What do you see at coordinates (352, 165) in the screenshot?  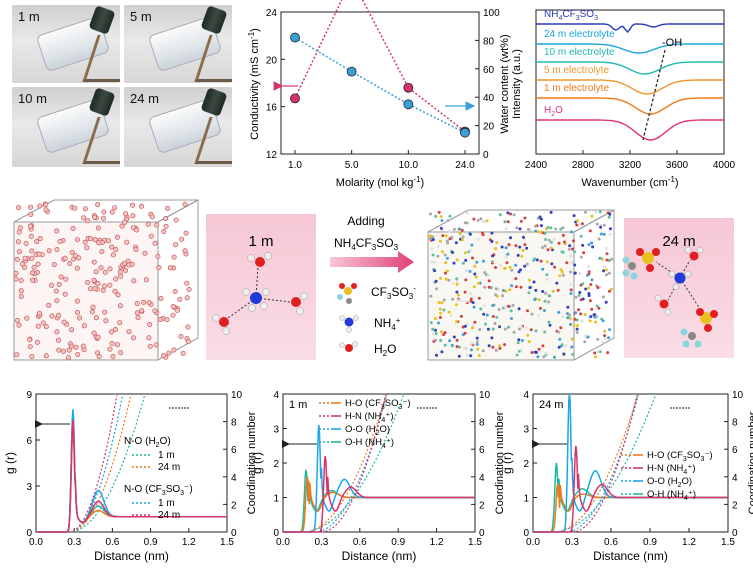 I see `x-tick-label: 5.0` at bounding box center [352, 165].